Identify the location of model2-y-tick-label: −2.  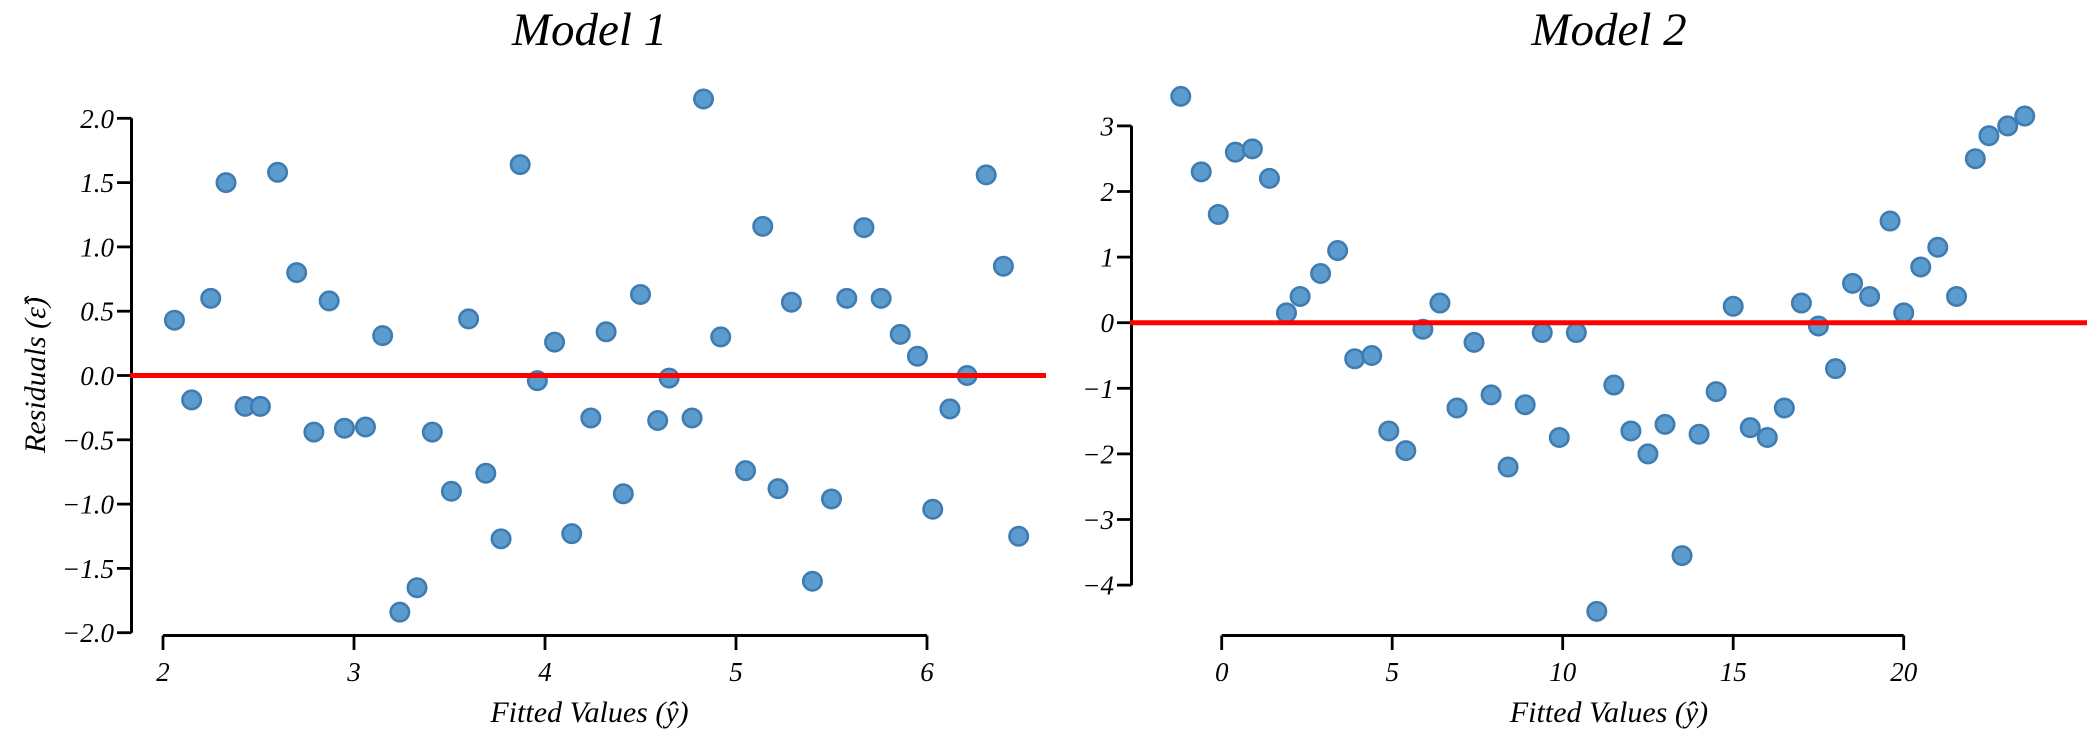
(1098, 454).